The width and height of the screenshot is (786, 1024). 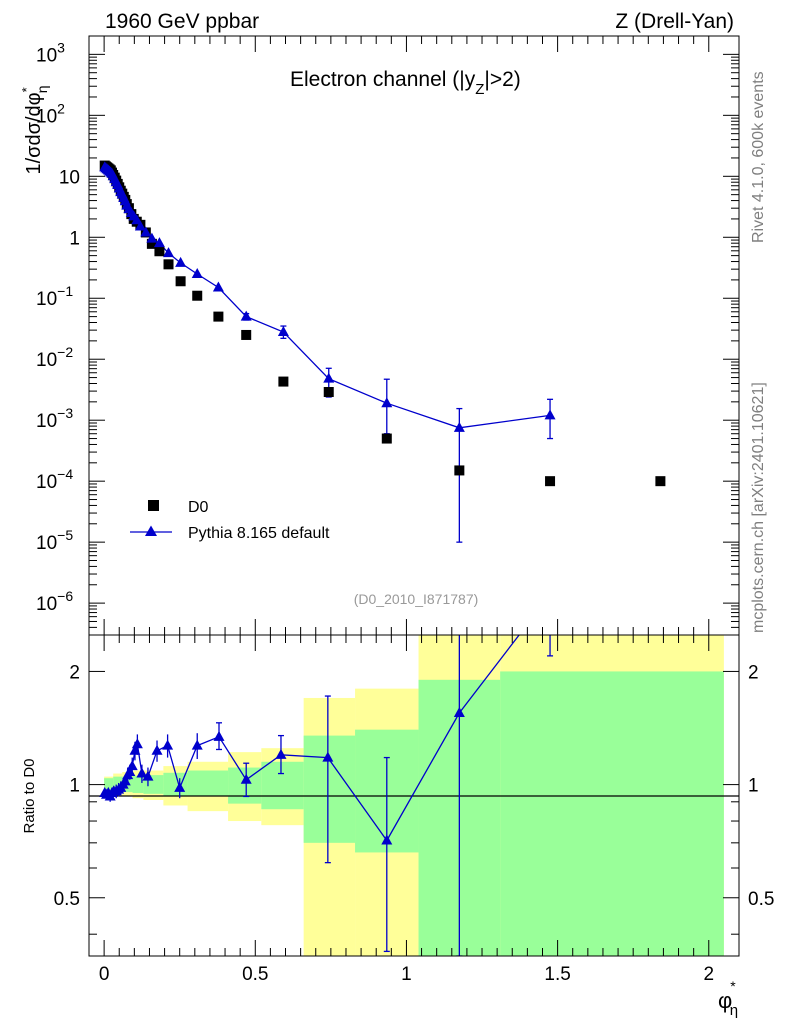 What do you see at coordinates (54, 357) in the screenshot?
I see `y-tick-label: 10⁻²` at bounding box center [54, 357].